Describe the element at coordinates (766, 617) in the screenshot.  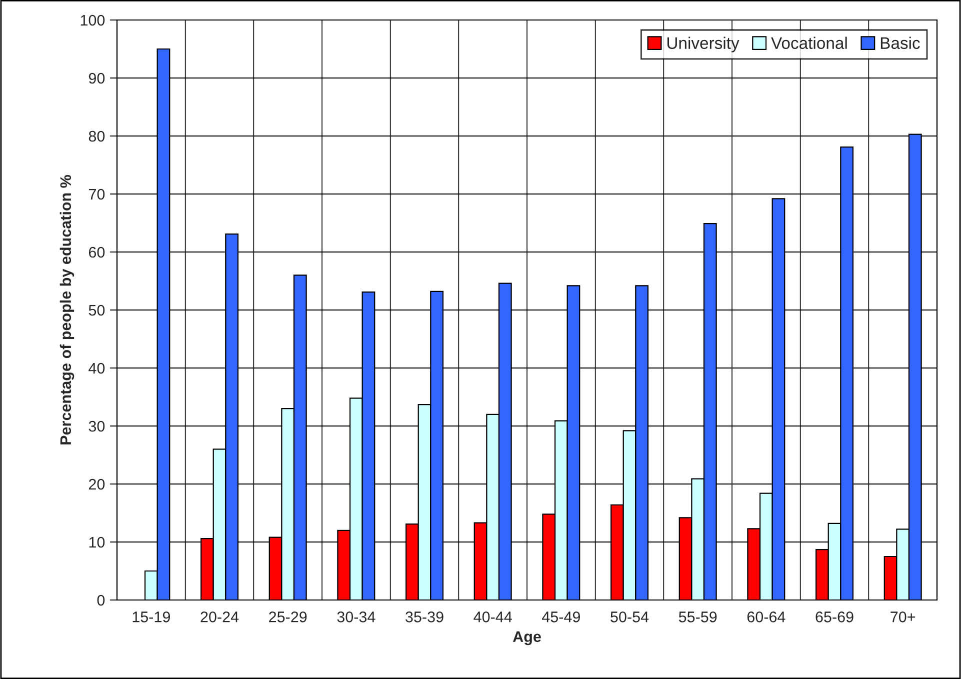
I see `x-tick-label: 60-64` at that location.